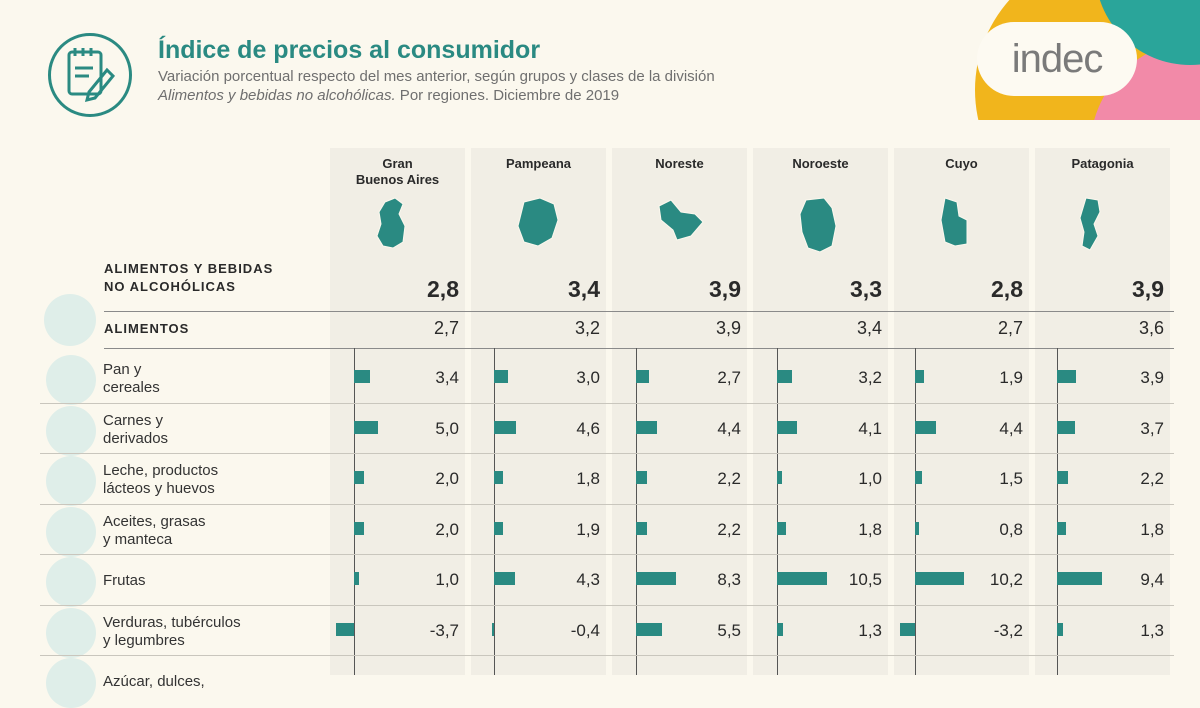  Describe the element at coordinates (507, 95) in the screenshot. I see `subtitle-rest: Por regiones. Diciembre de 2019` at that location.